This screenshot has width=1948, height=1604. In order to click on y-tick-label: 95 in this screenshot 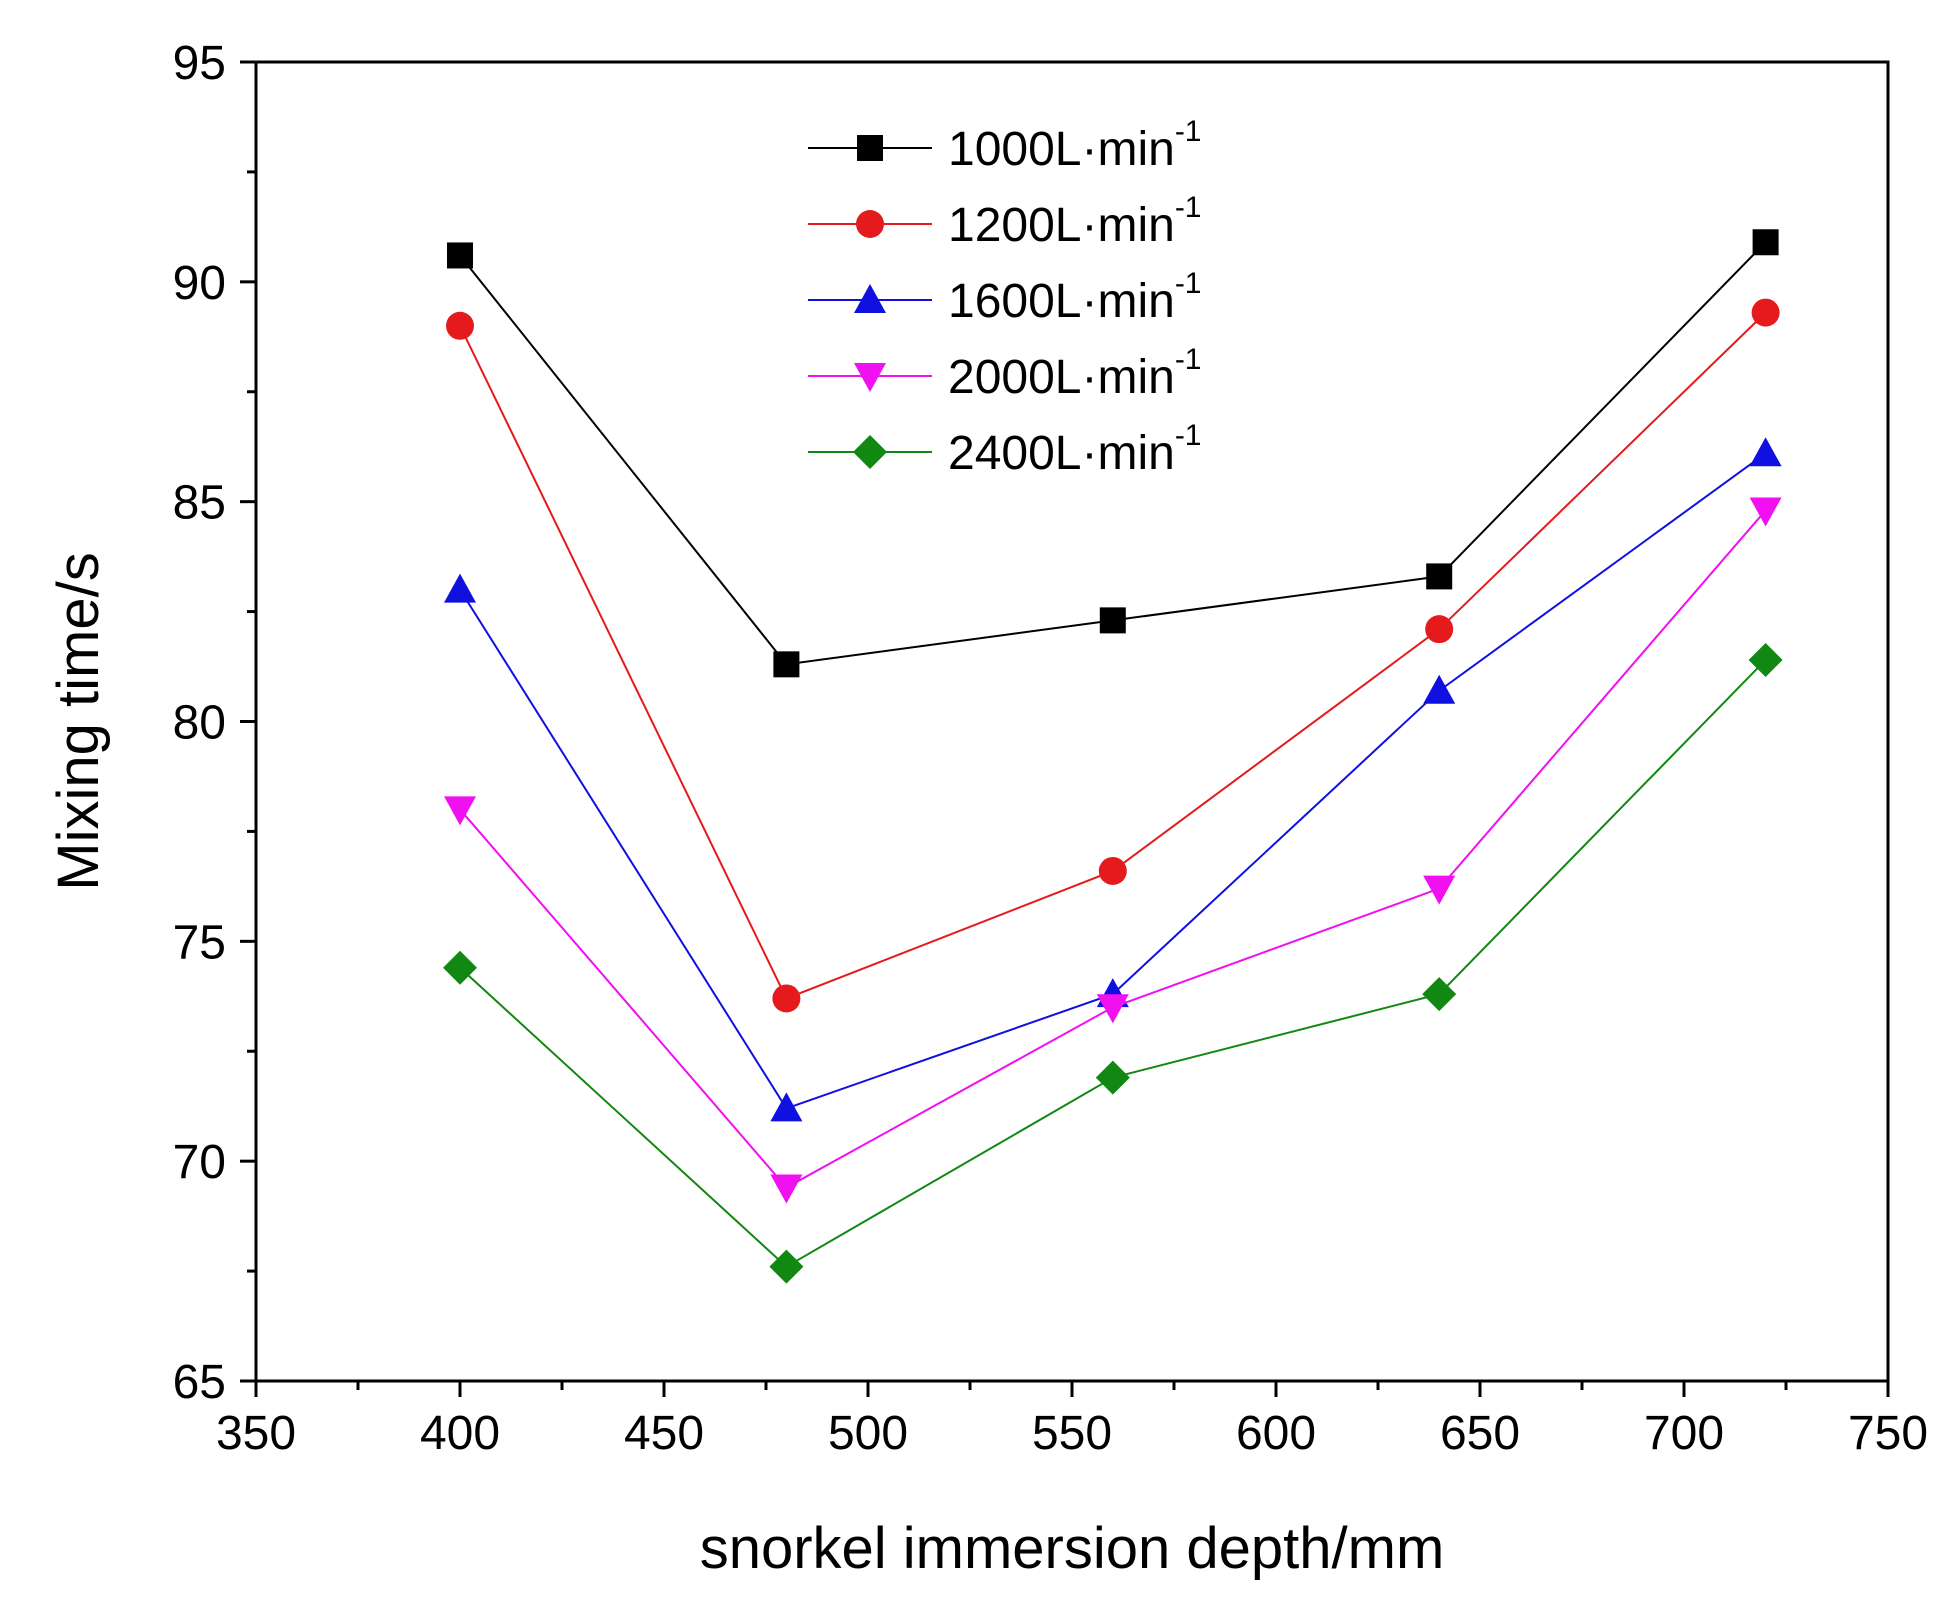, I will do `click(199, 63)`.